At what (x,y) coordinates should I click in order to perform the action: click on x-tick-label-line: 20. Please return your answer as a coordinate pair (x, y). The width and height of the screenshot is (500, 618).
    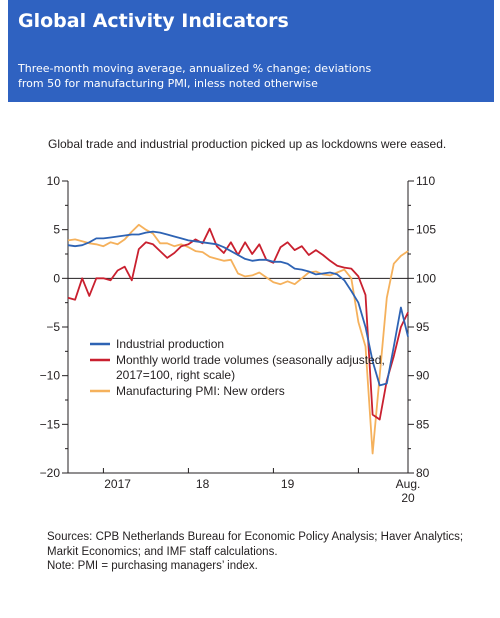
    Looking at the image, I should click on (408, 498).